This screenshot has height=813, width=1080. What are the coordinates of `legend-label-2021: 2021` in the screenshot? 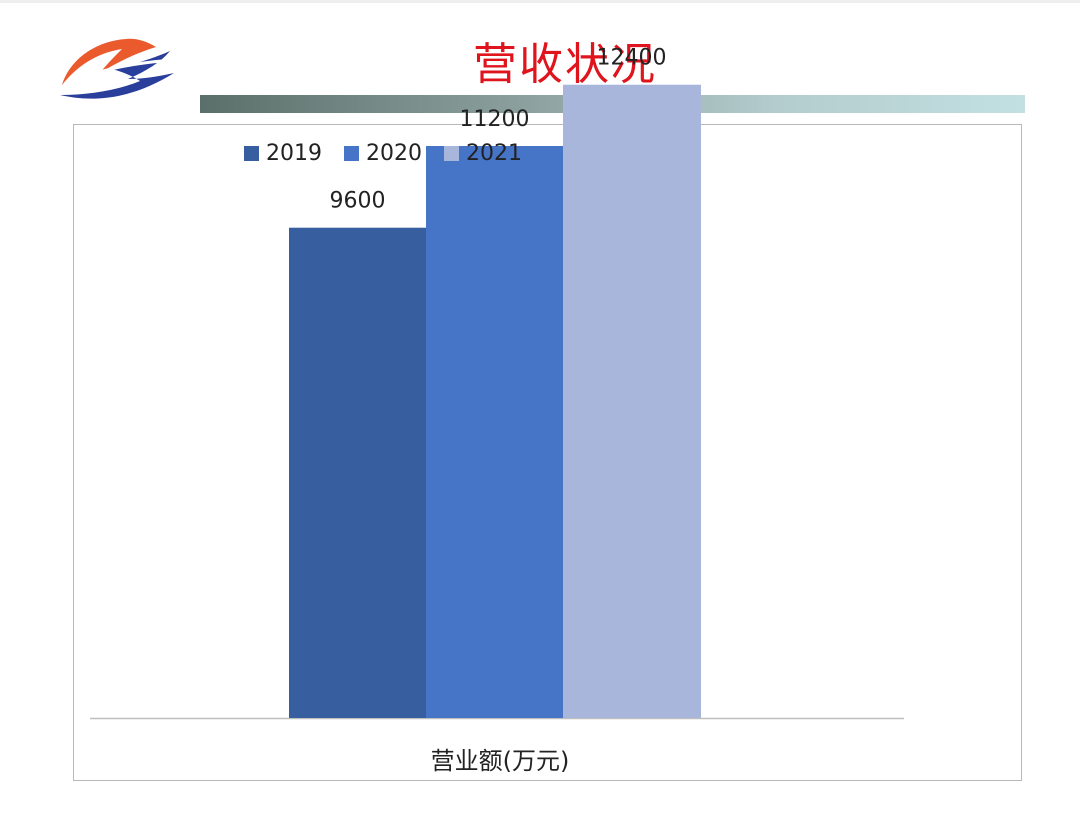 It's located at (494, 153).